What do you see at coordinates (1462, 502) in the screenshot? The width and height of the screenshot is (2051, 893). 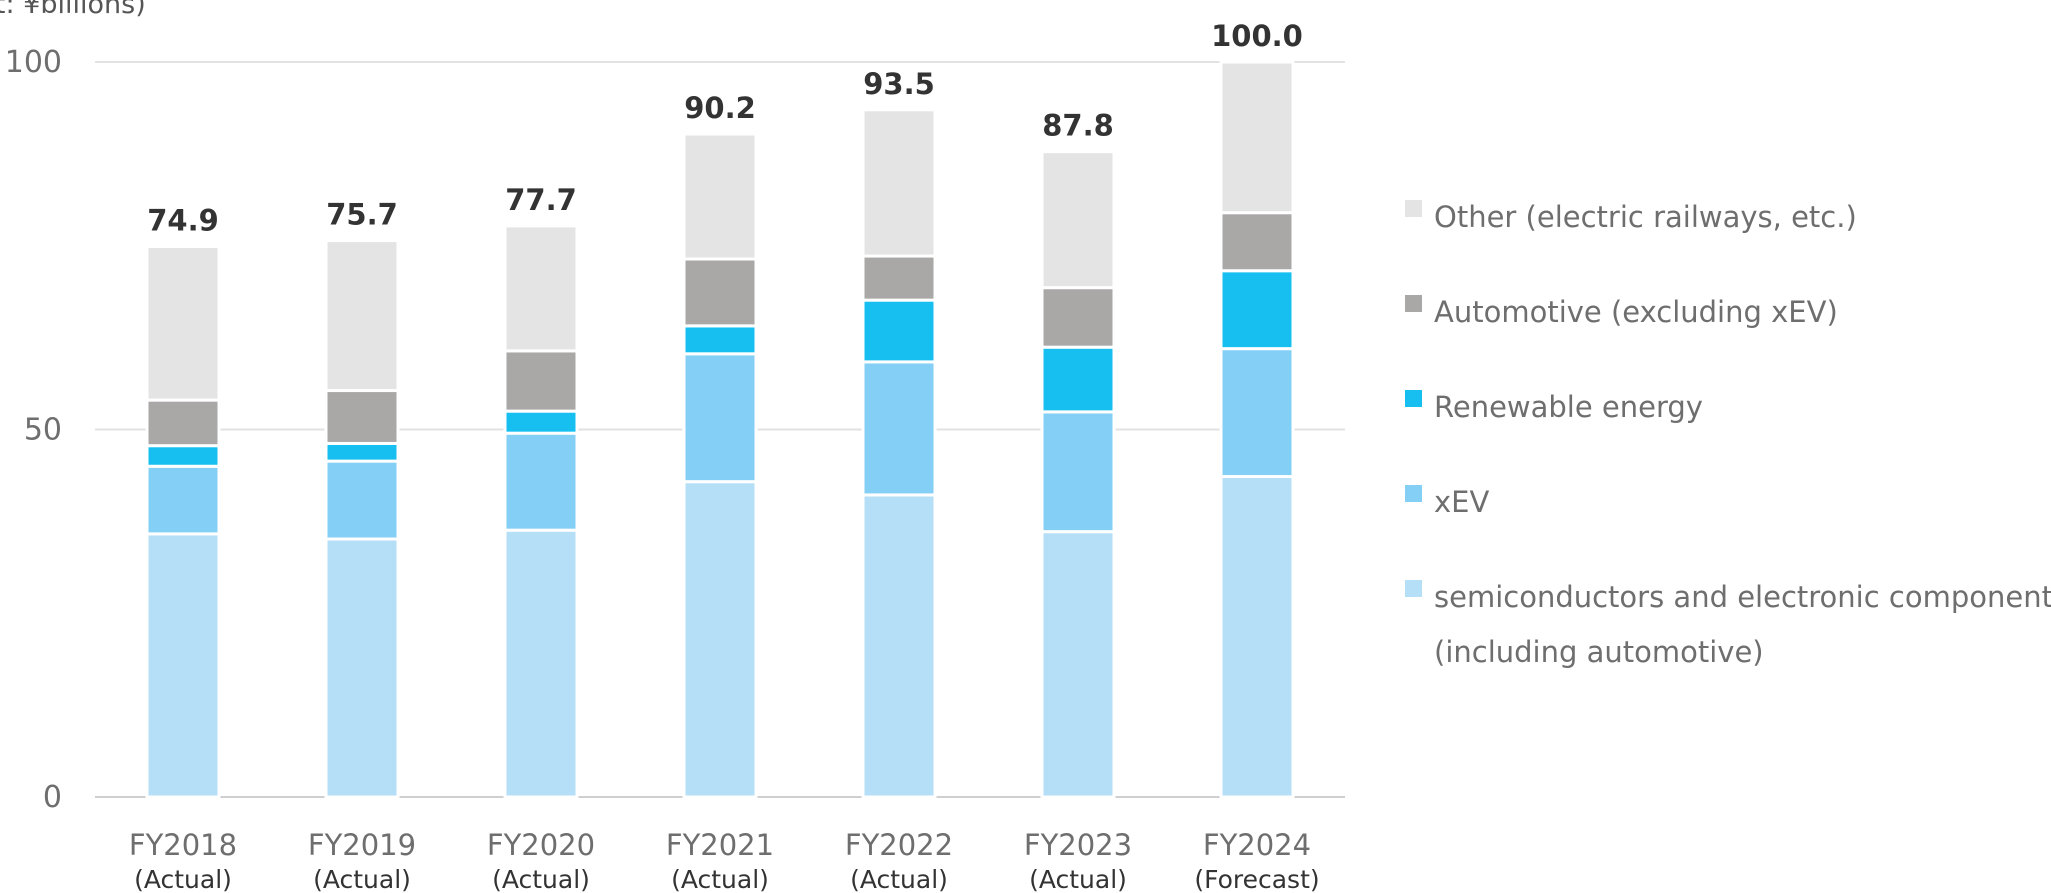 I see `legend-label: xEV` at bounding box center [1462, 502].